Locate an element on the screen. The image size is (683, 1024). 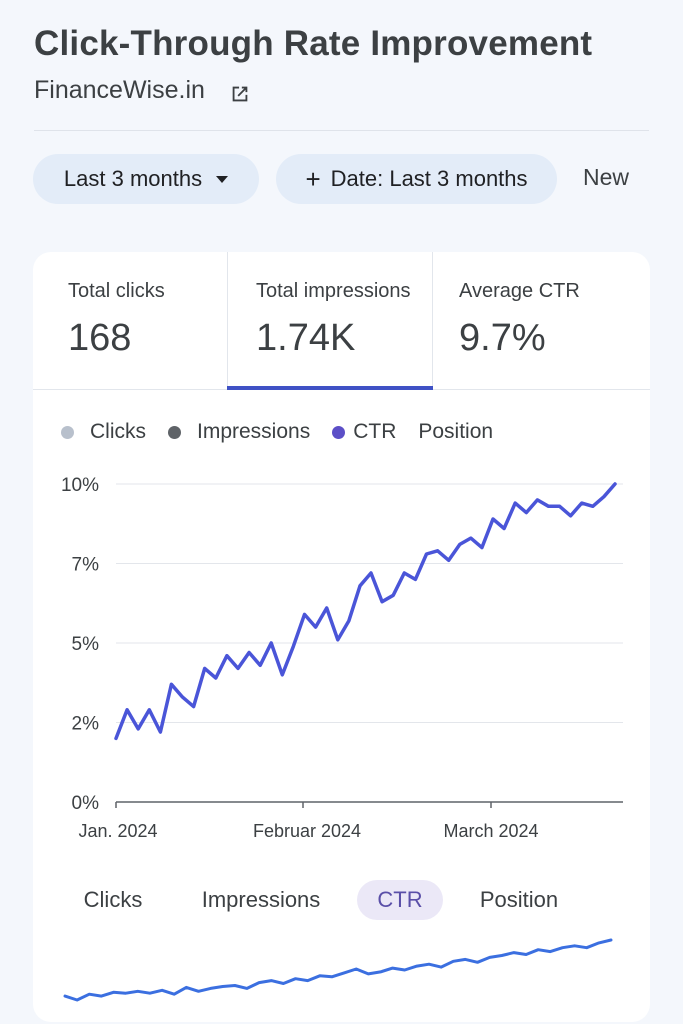
metric-total-clicks: Total clicks 168 is located at coordinates (148, 321).